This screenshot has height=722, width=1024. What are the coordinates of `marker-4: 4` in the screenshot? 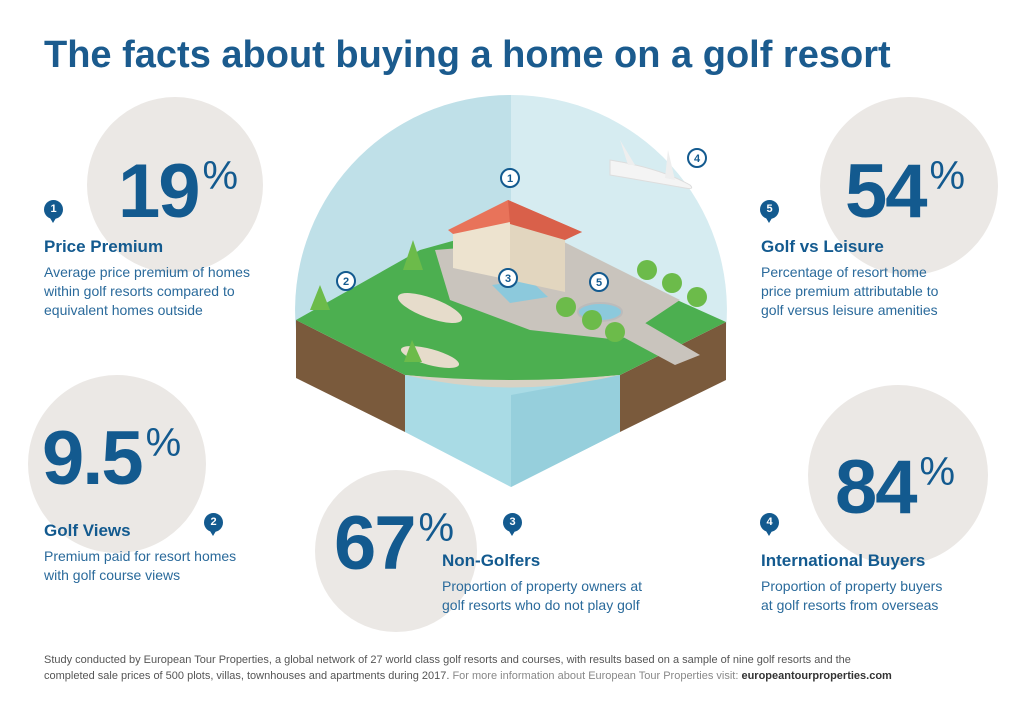 It's located at (697, 158).